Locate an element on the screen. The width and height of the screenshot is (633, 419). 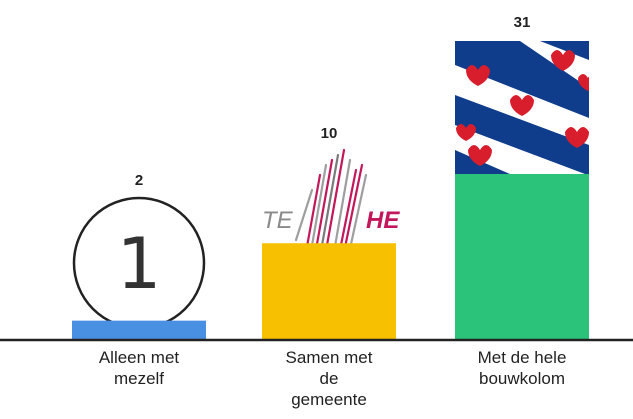
logo-right-text: HE is located at coordinates (383, 220).